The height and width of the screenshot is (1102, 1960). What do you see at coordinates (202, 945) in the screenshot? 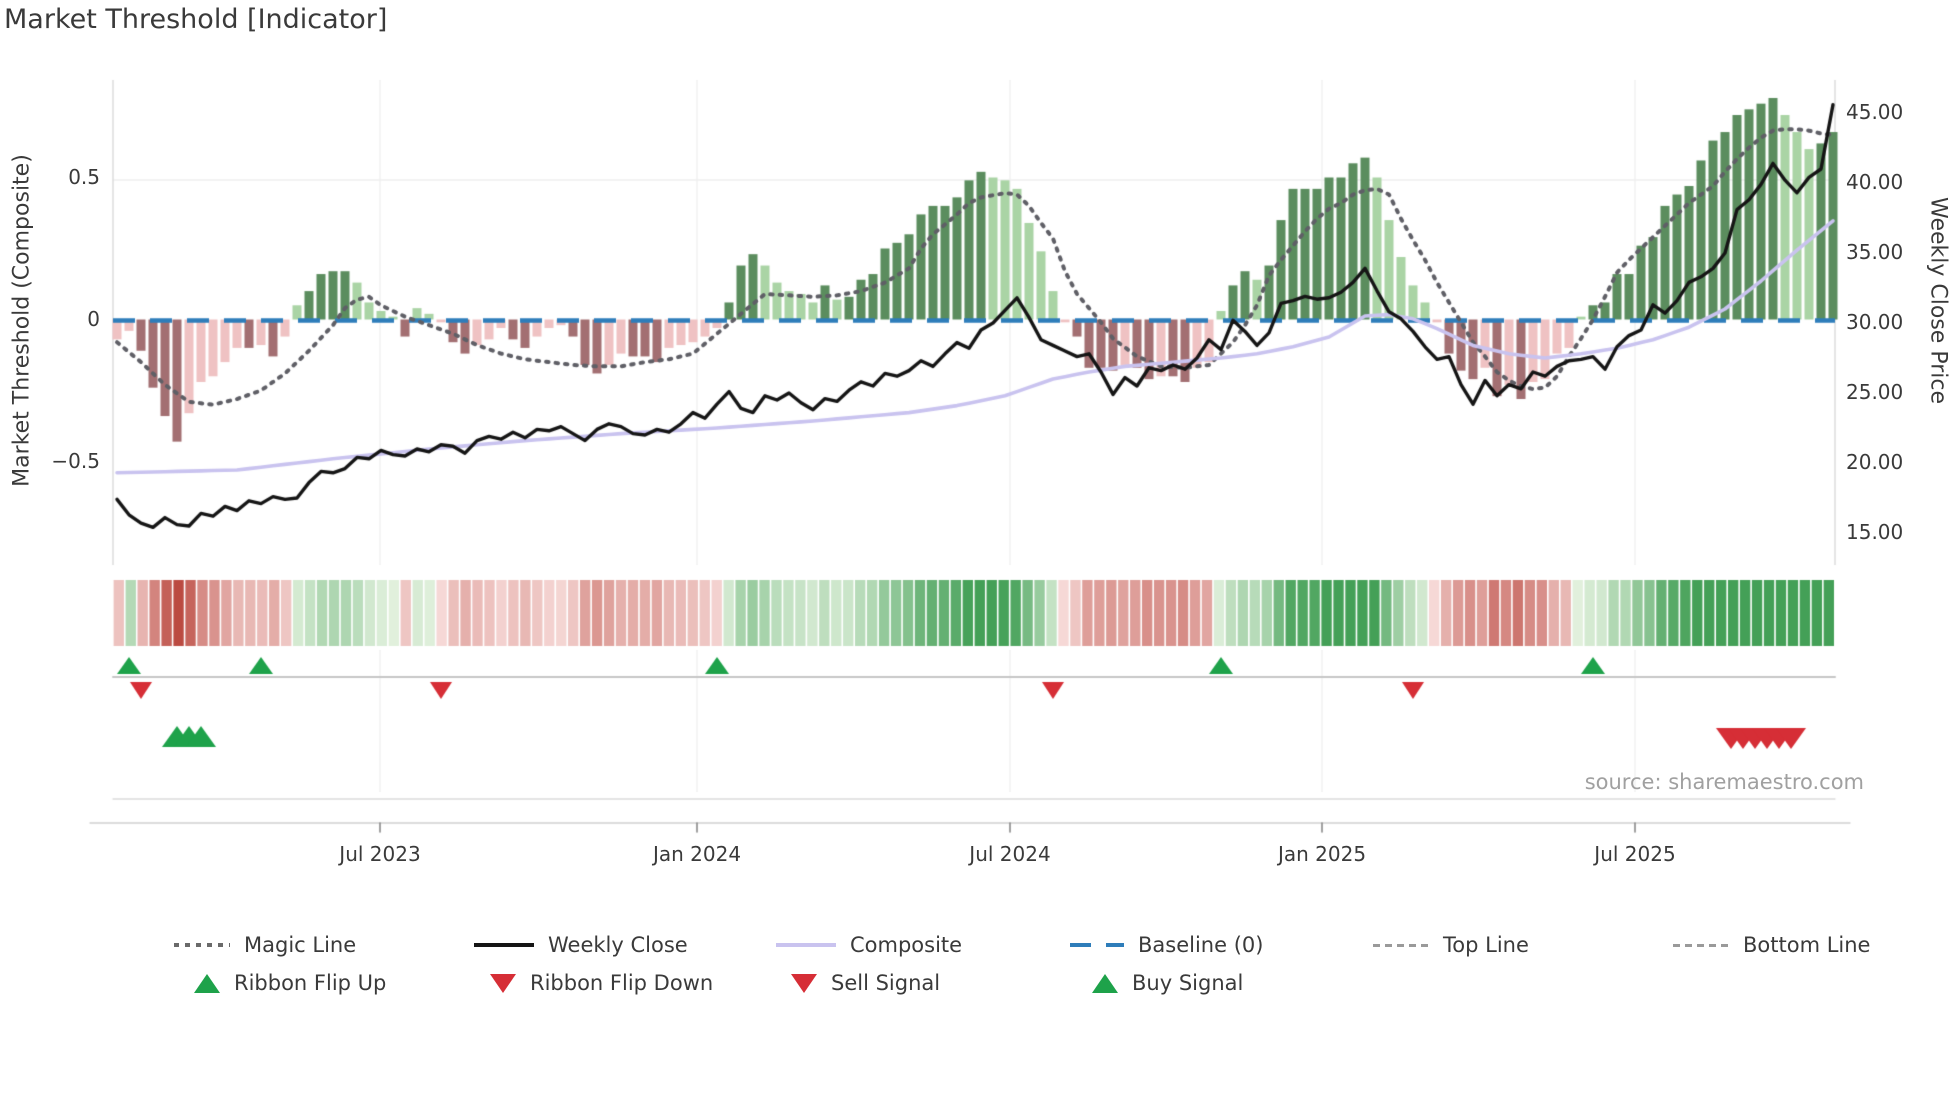
I see `legend-swatch-magic-icon` at bounding box center [202, 945].